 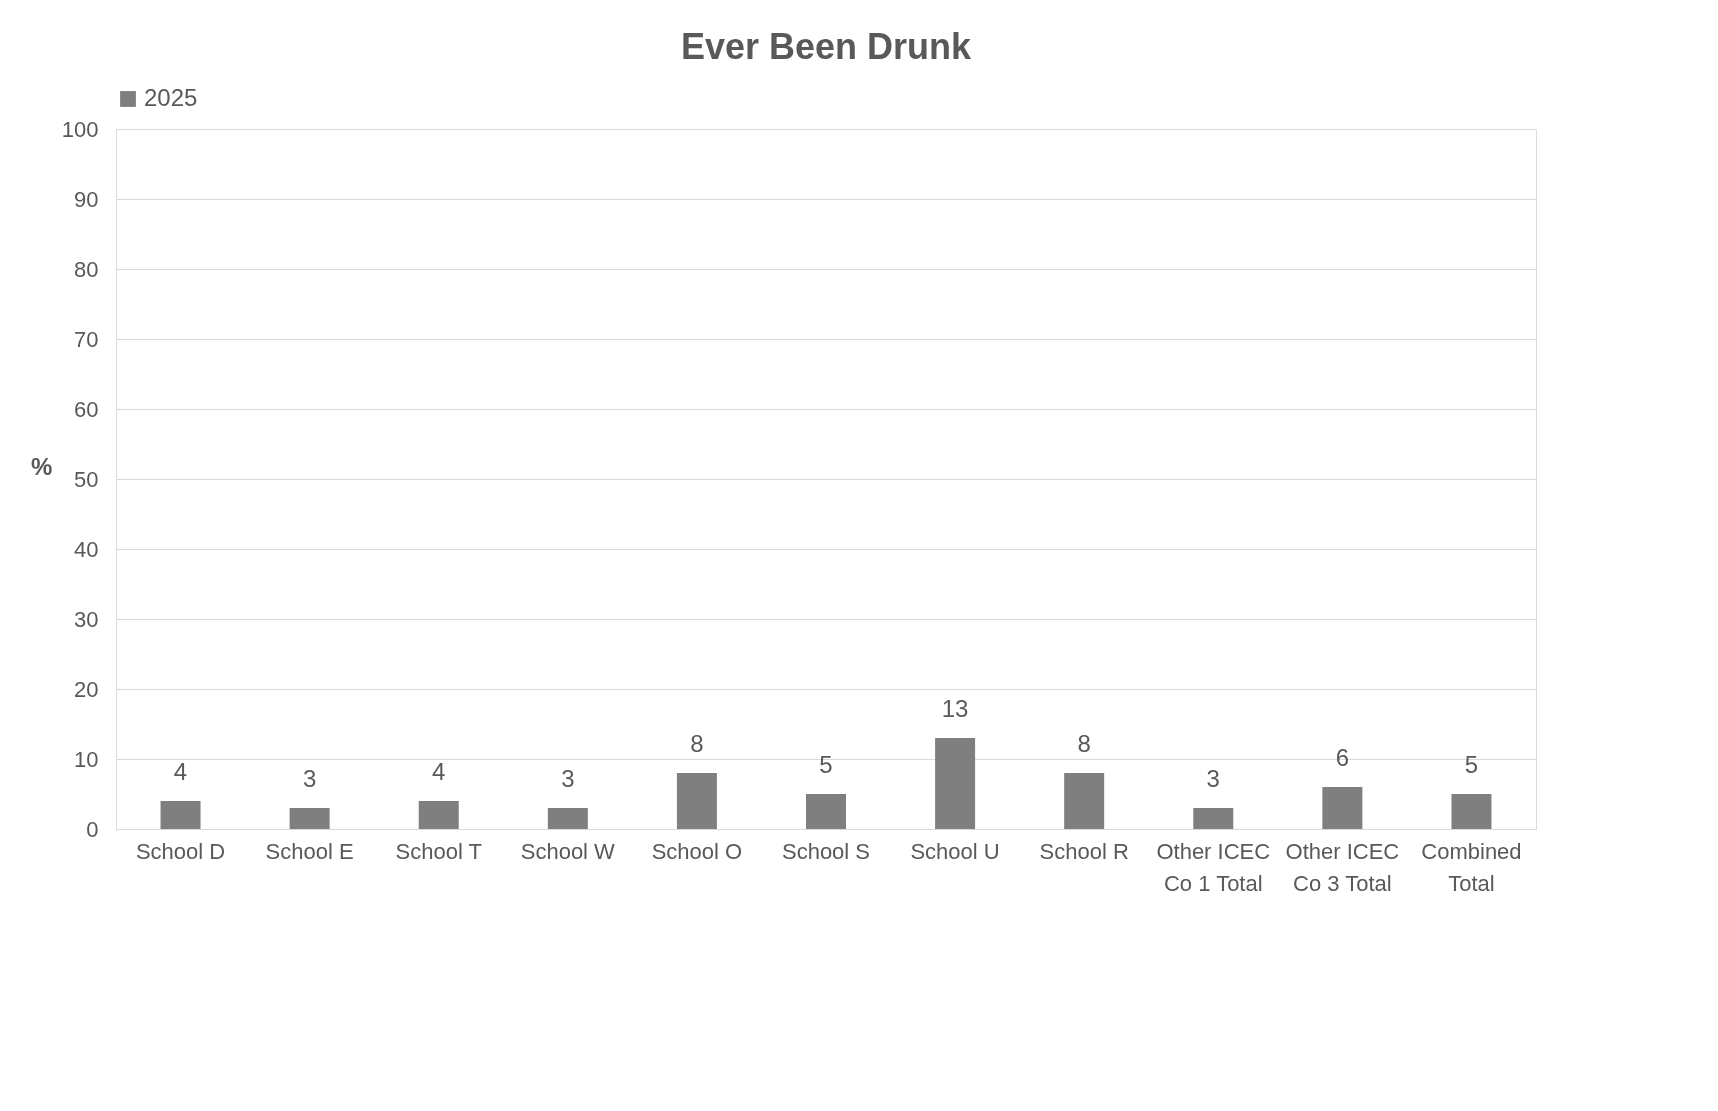 I want to click on y-tick-label: 90, so click(x=86, y=199).